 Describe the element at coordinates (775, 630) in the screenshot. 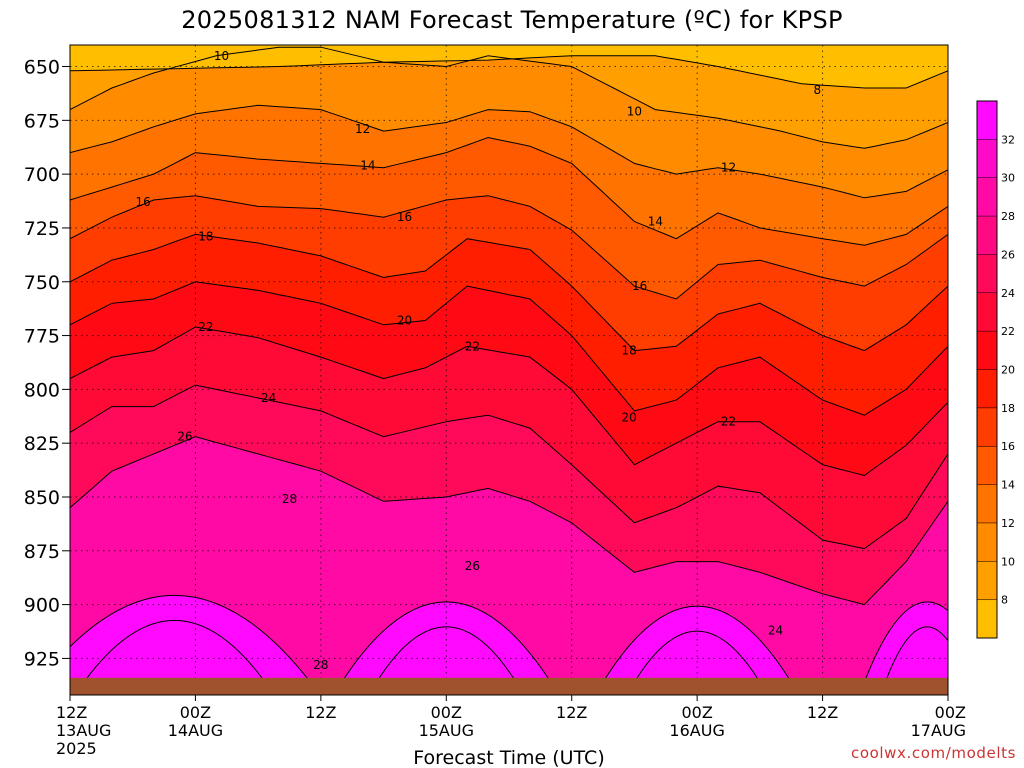

I see `contour-label-18: 24` at that location.